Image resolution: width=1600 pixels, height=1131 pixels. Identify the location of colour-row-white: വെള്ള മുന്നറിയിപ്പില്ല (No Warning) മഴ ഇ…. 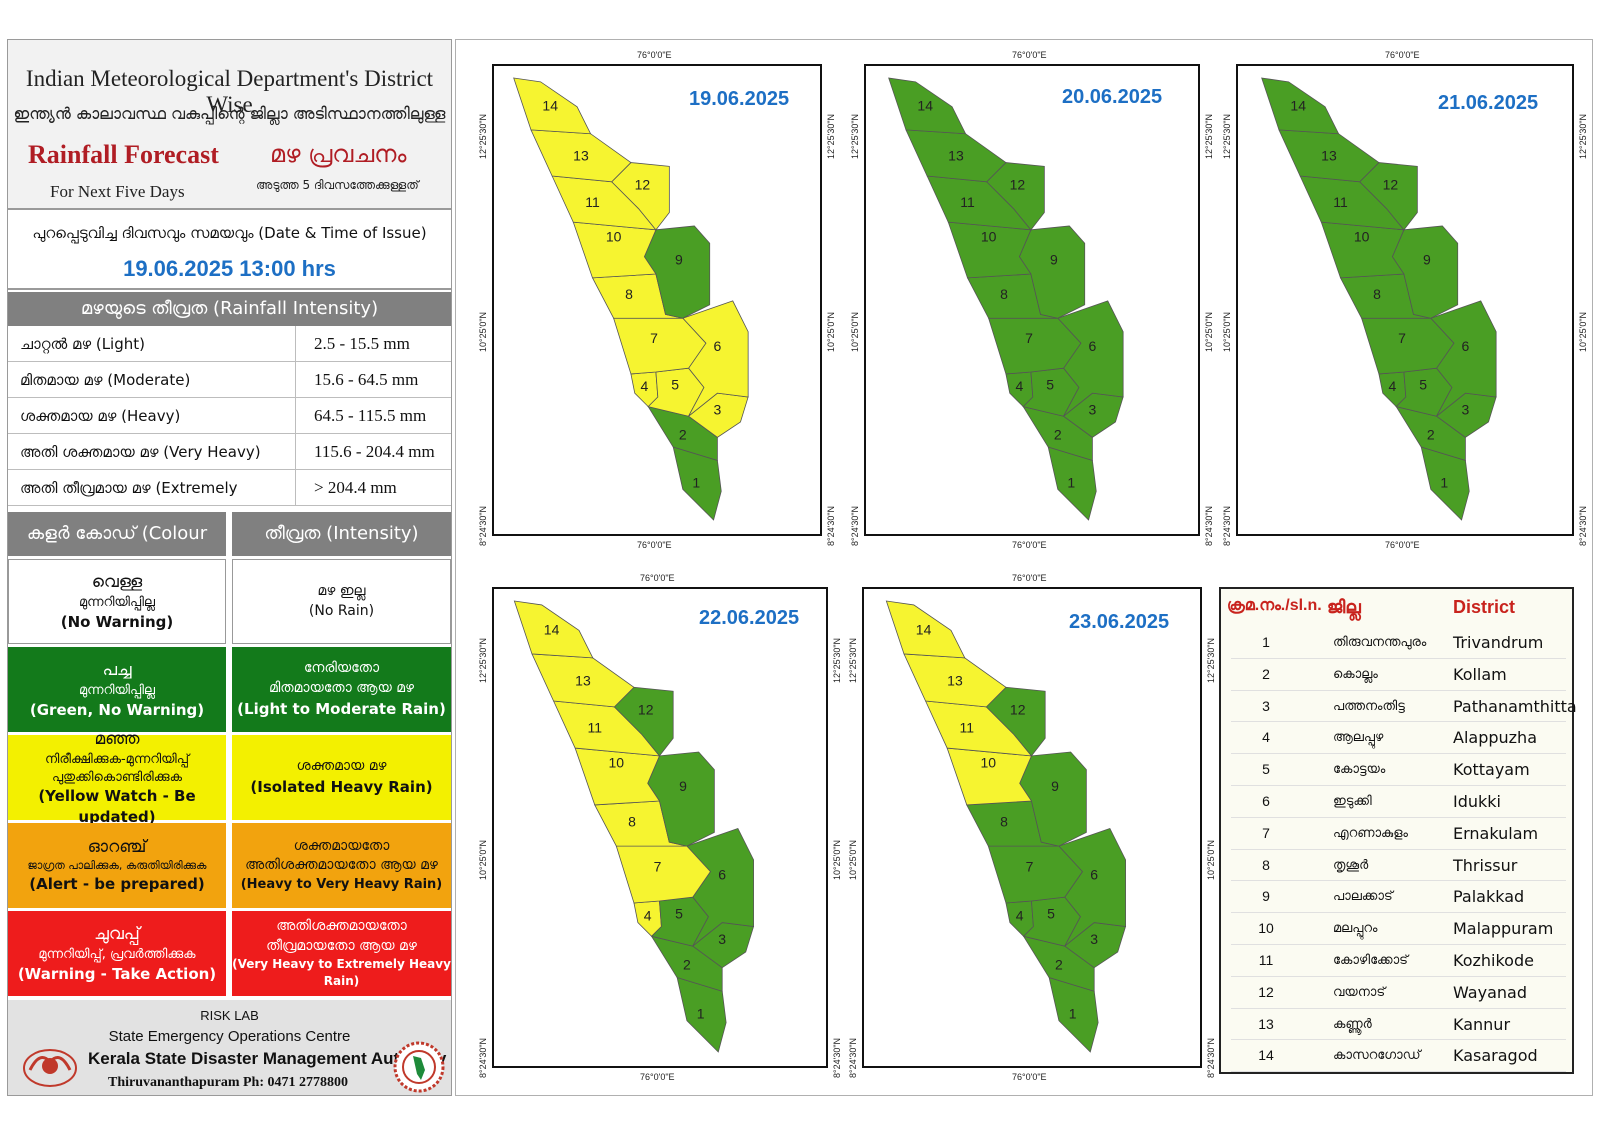
(229, 601).